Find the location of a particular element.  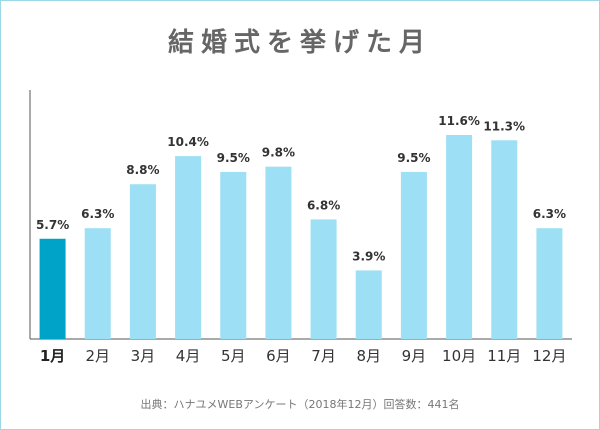

x-tick-label: 2月 is located at coordinates (97, 356).